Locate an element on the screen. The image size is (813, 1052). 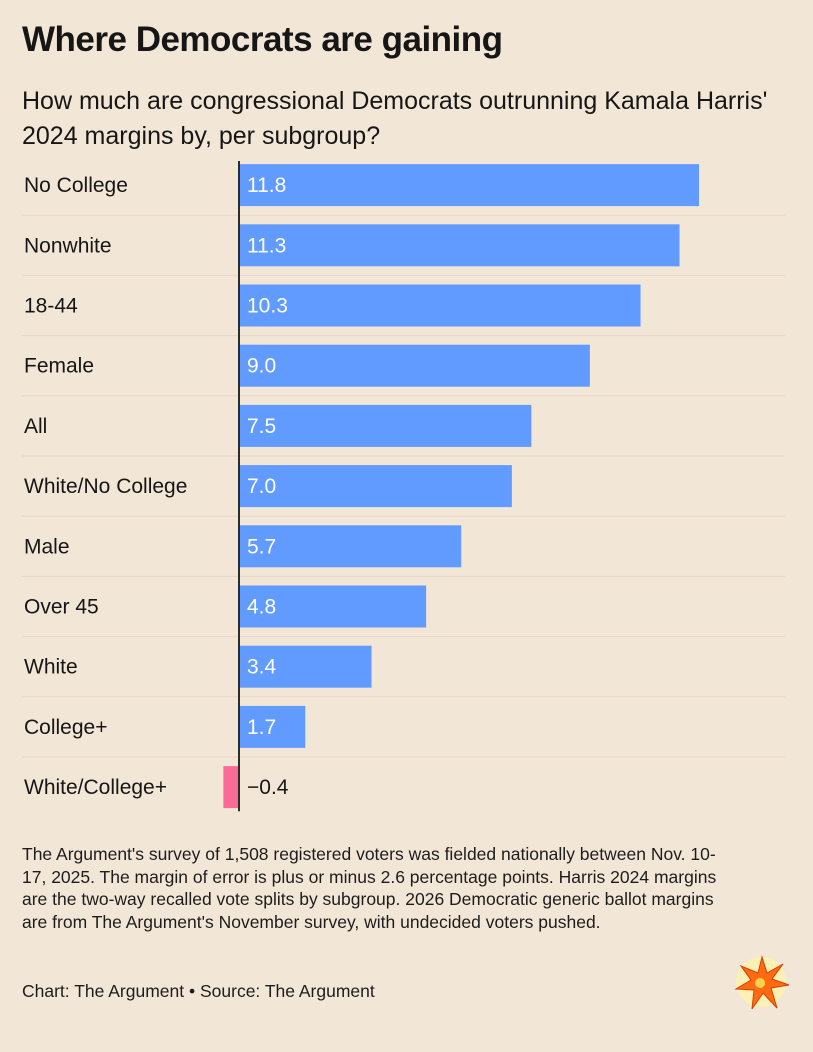
category-label: All is located at coordinates (35, 426).